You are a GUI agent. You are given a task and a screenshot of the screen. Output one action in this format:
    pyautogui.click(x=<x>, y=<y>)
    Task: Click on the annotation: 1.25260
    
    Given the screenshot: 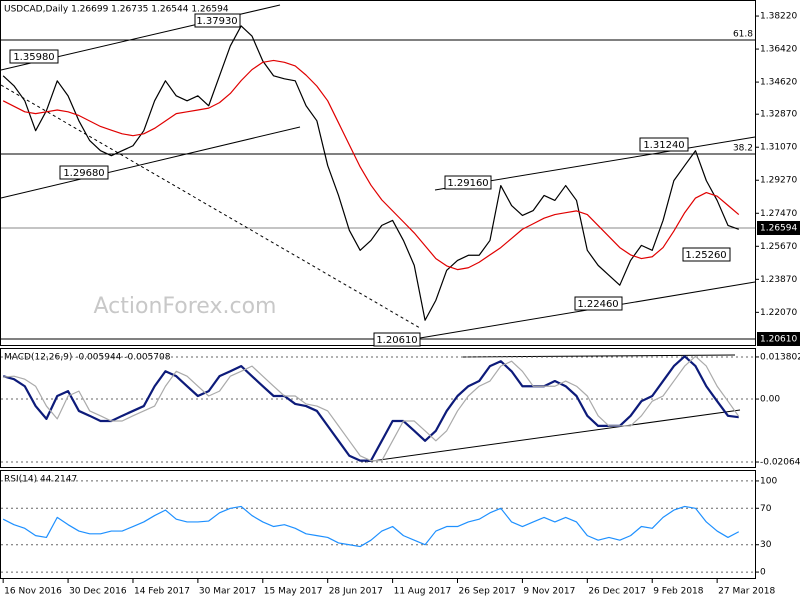 What is the action you would take?
    pyautogui.click(x=705, y=255)
    